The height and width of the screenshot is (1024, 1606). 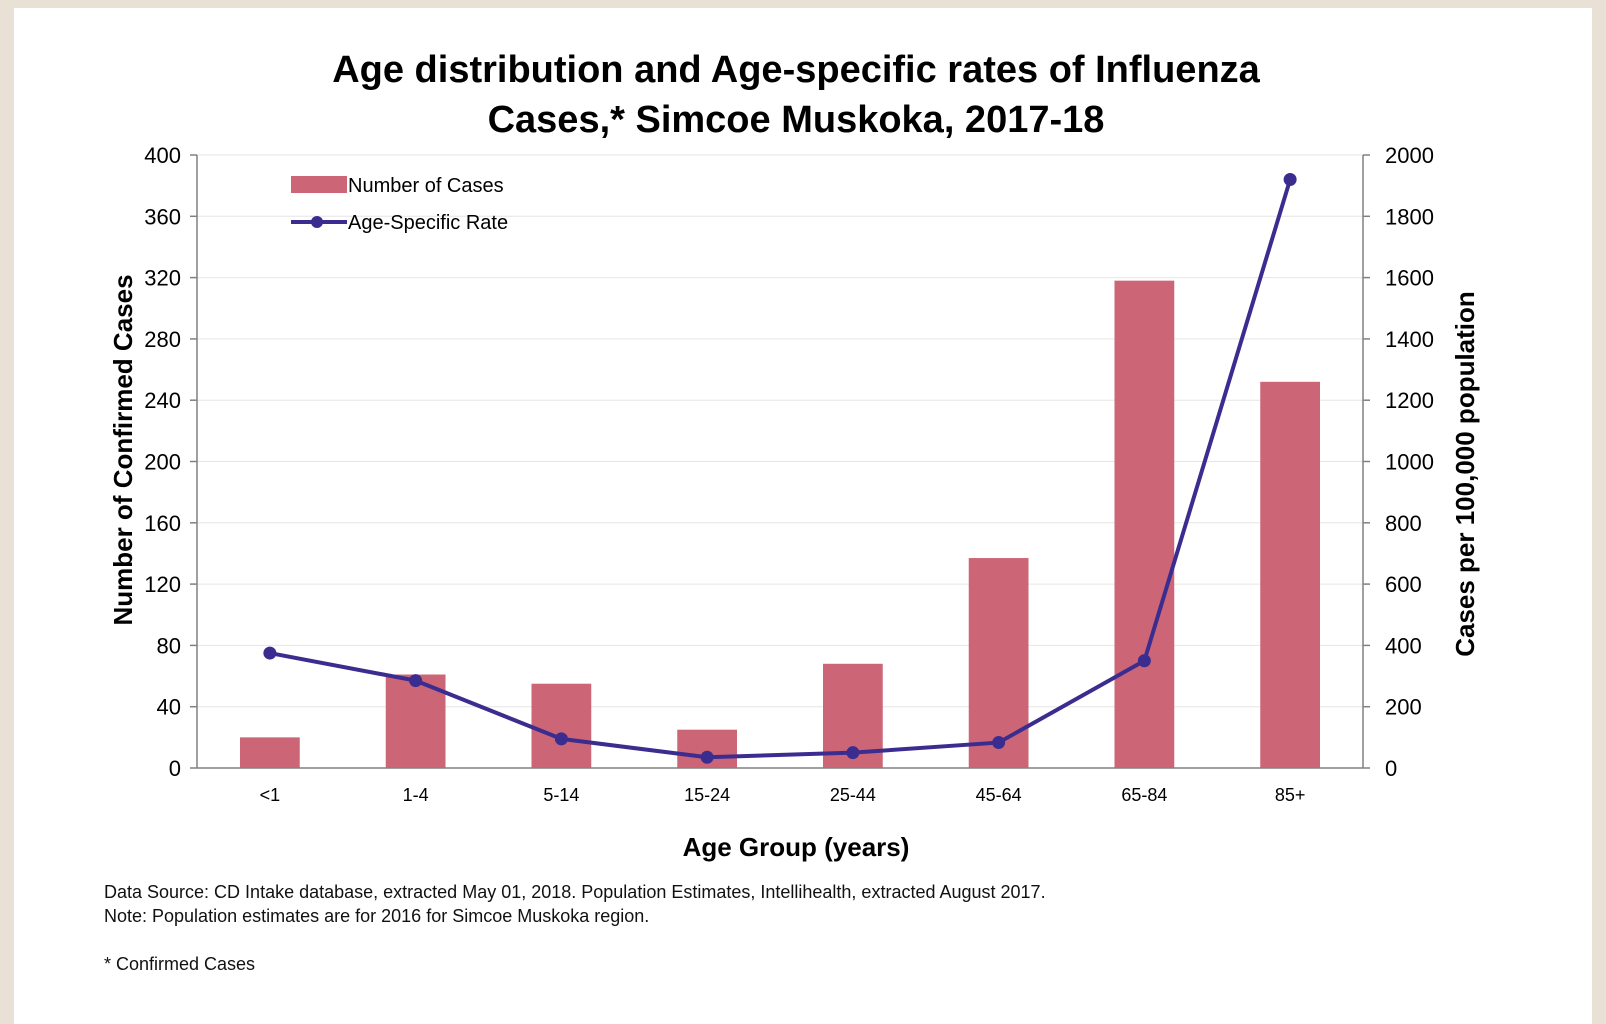 I want to click on y-tick-label: 240, so click(x=162, y=400).